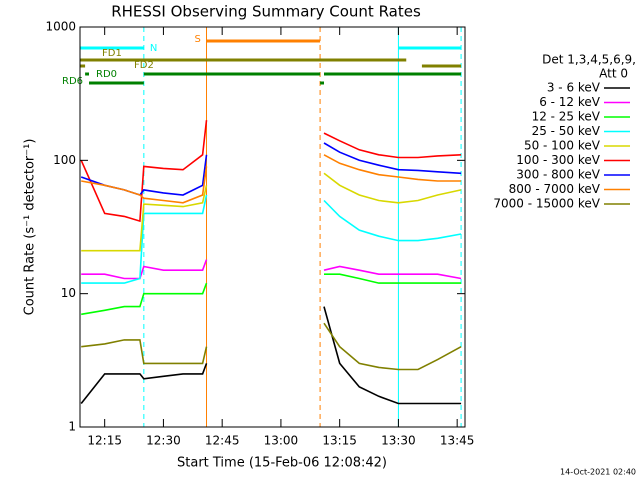  What do you see at coordinates (104, 441) in the screenshot?
I see `x-tick-label: 12:15` at bounding box center [104, 441].